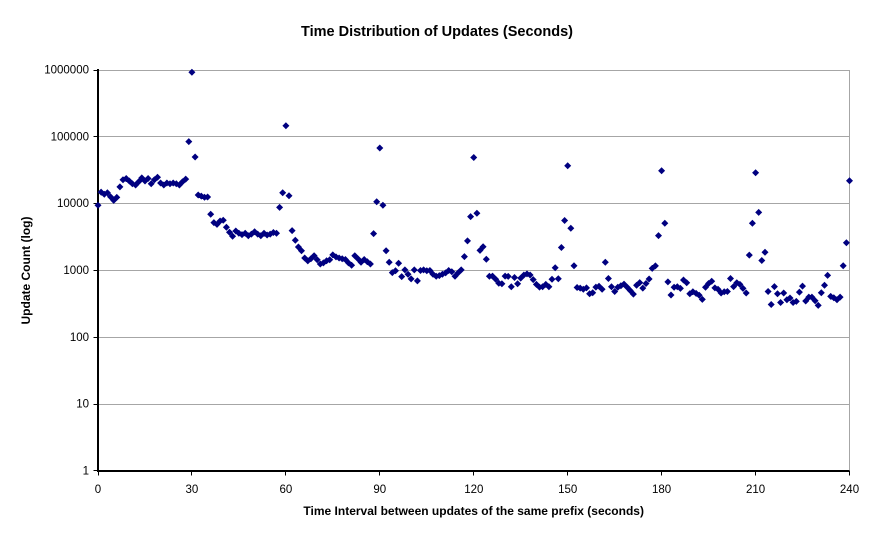 This screenshot has width=875, height=538. Describe the element at coordinates (86, 472) in the screenshot. I see `svg-text: 1` at that location.